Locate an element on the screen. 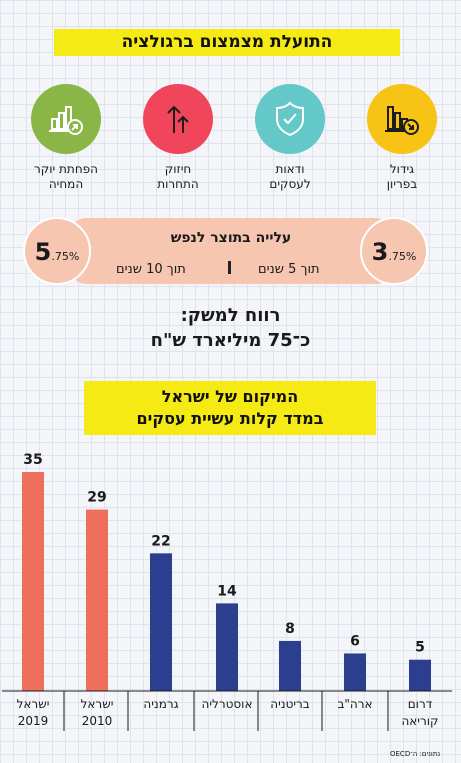  category-label: ארה"ב is located at coordinates (354, 704).